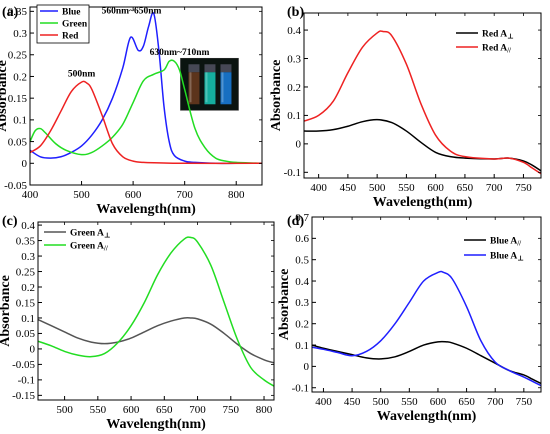  What do you see at coordinates (497, 49) in the screenshot?
I see `legend-label: Red A//` at bounding box center [497, 49].